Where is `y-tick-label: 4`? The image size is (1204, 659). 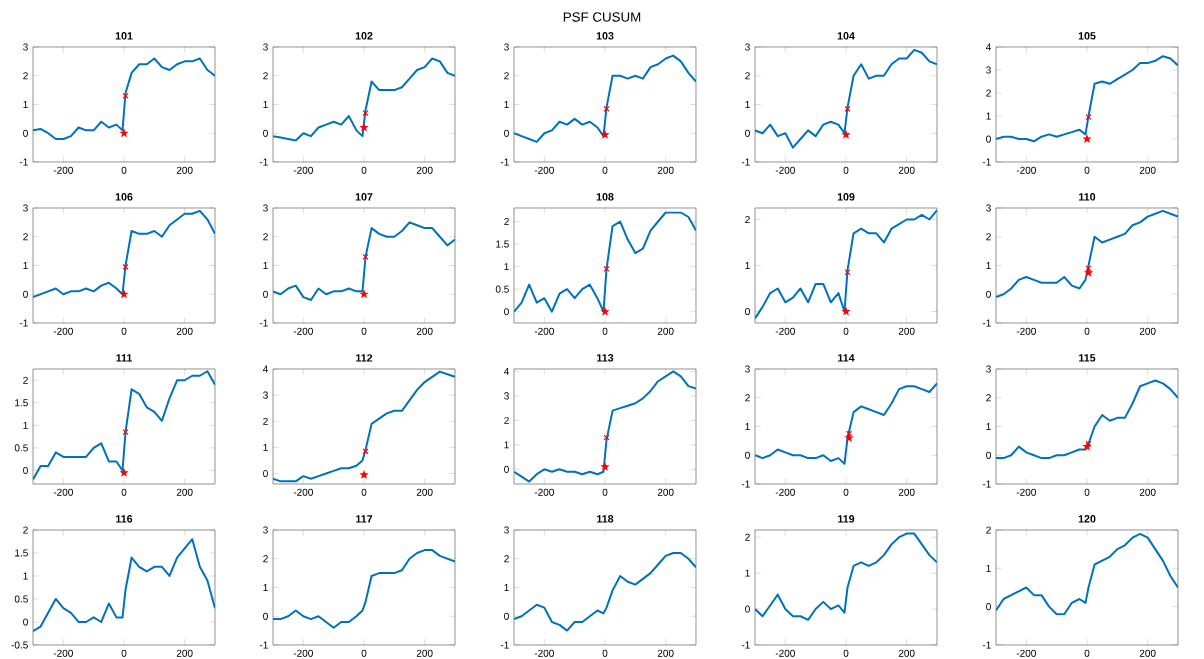 y-tick-label: 4 is located at coordinates (265, 369).